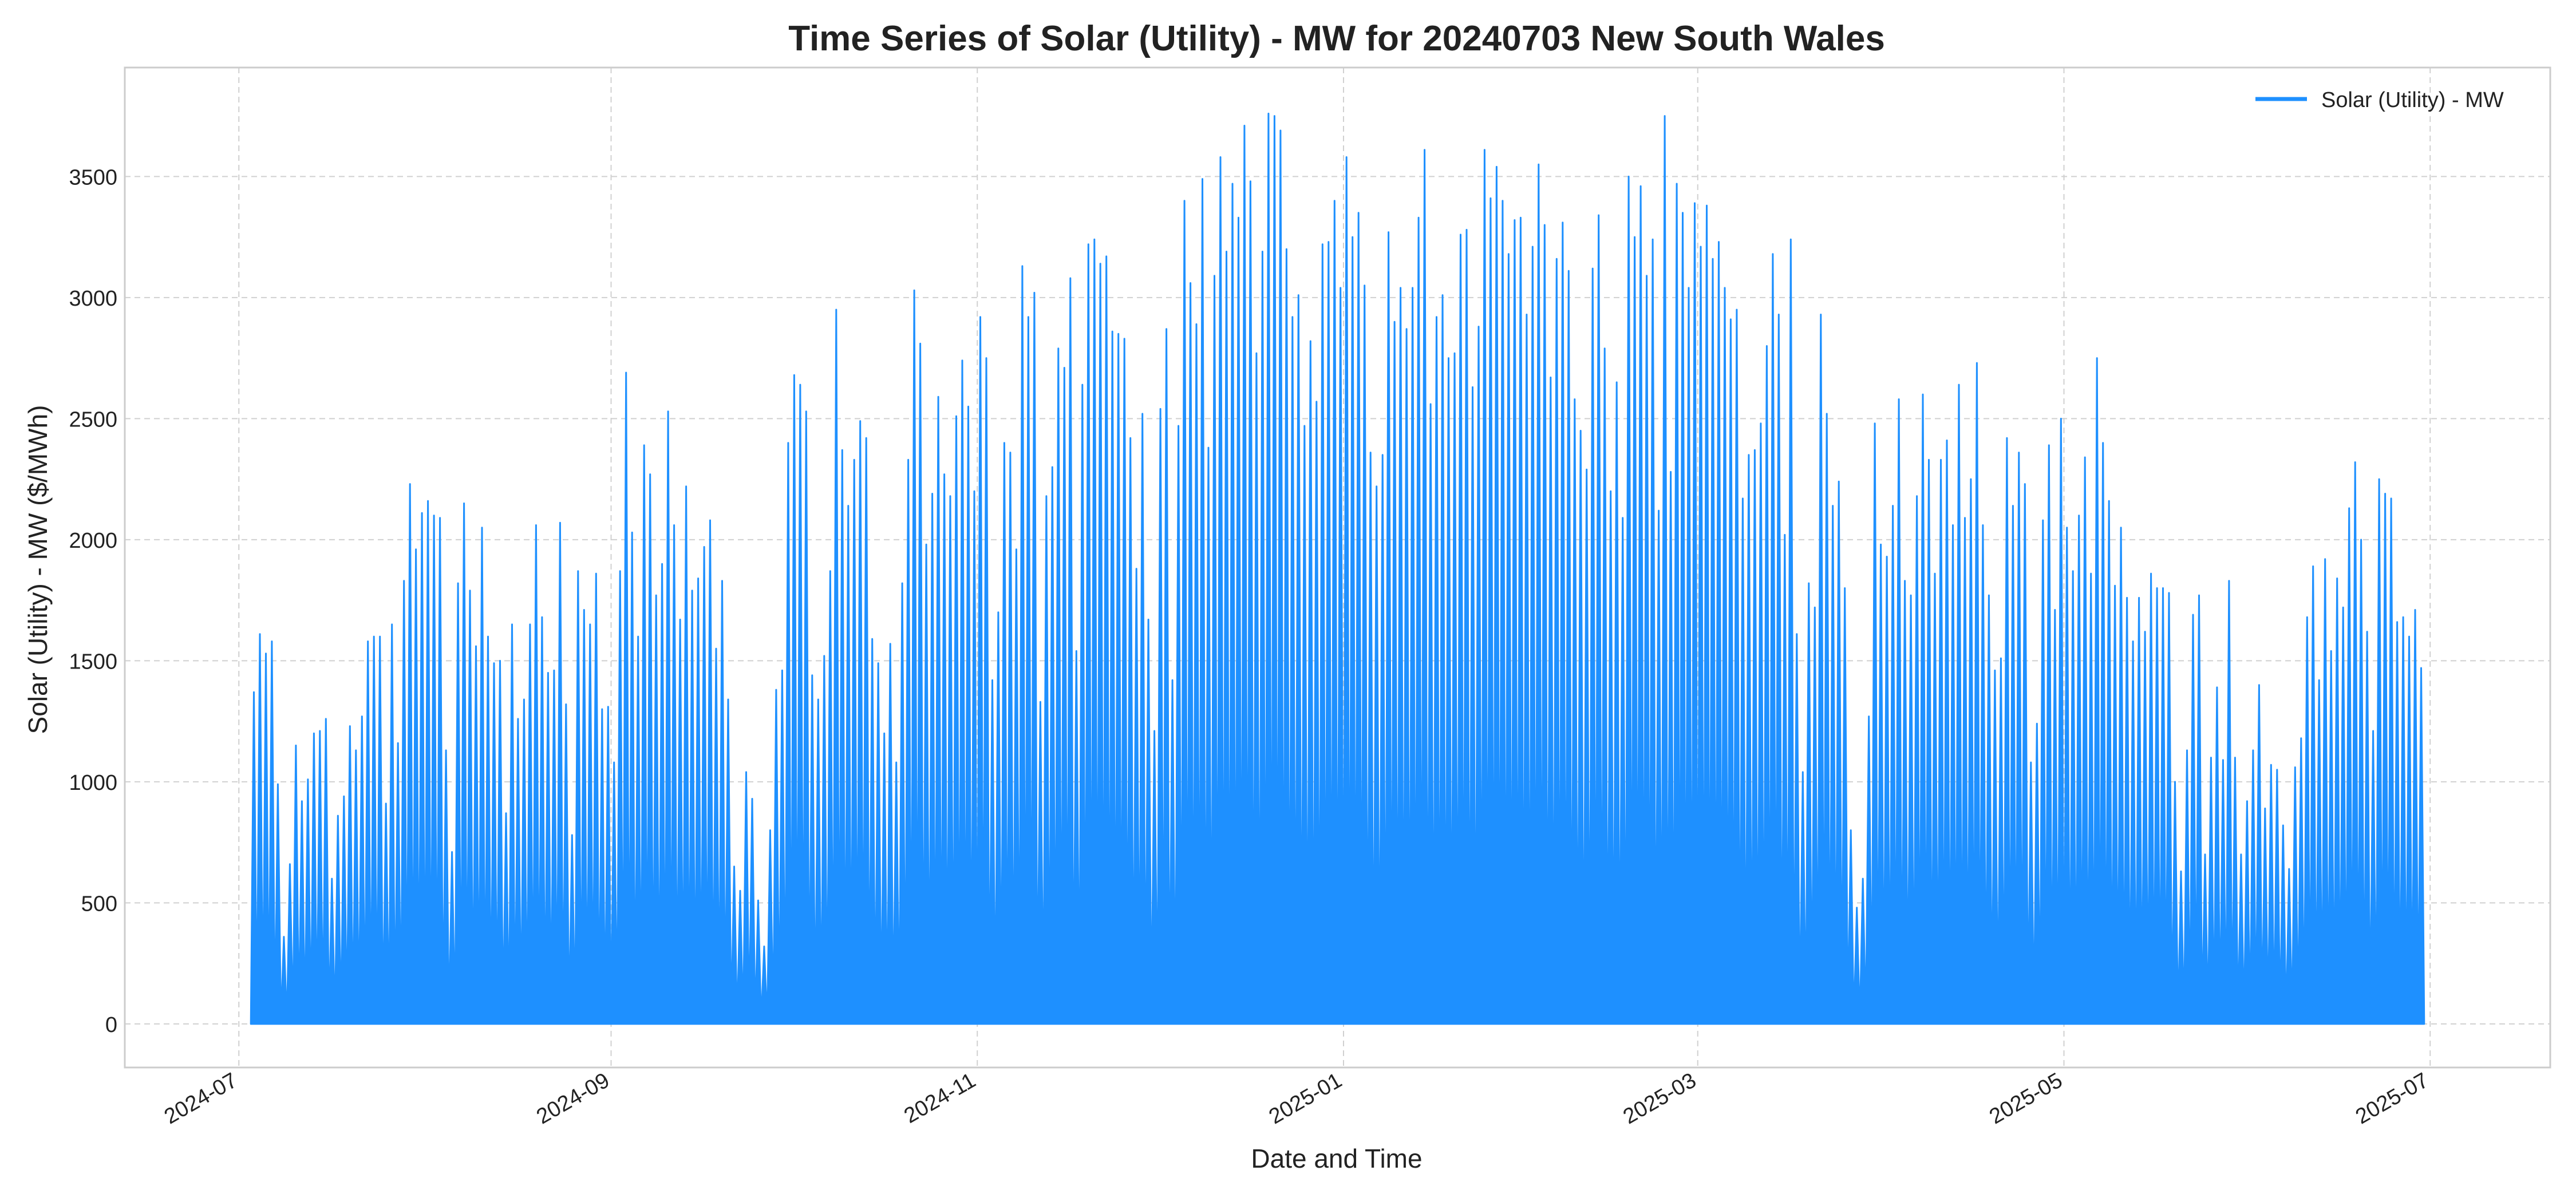  Describe the element at coordinates (93, 662) in the screenshot. I see `y-tick-label: 1500` at that location.